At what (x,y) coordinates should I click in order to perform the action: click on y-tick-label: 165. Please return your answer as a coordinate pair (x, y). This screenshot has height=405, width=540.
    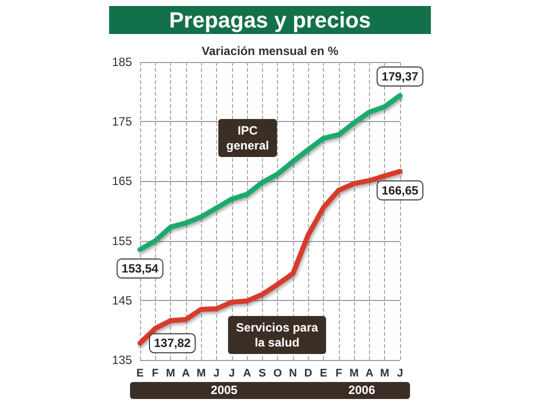
    Looking at the image, I should click on (122, 181).